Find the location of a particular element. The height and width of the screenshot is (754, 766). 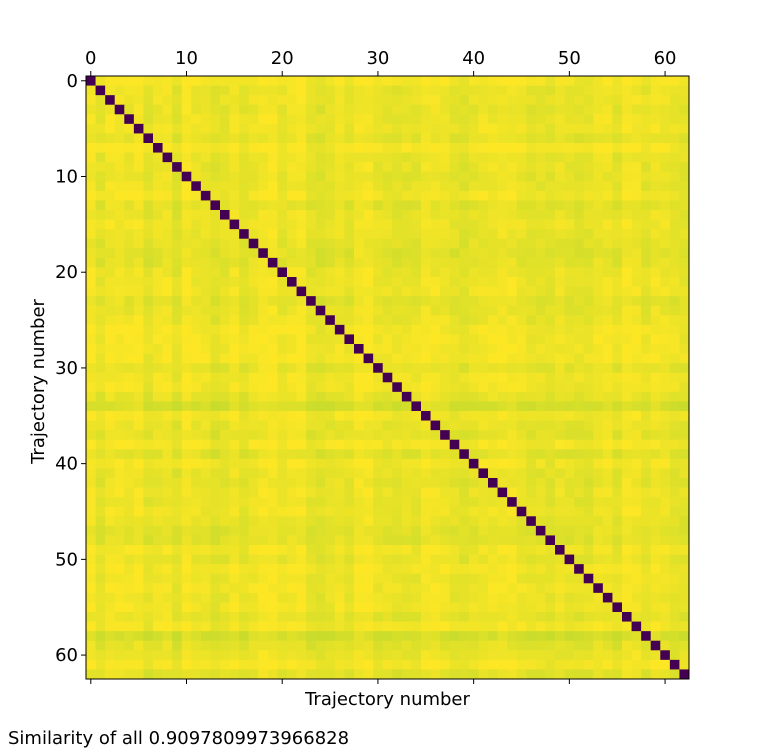

diagonal-cell is located at coordinates (569, 559).